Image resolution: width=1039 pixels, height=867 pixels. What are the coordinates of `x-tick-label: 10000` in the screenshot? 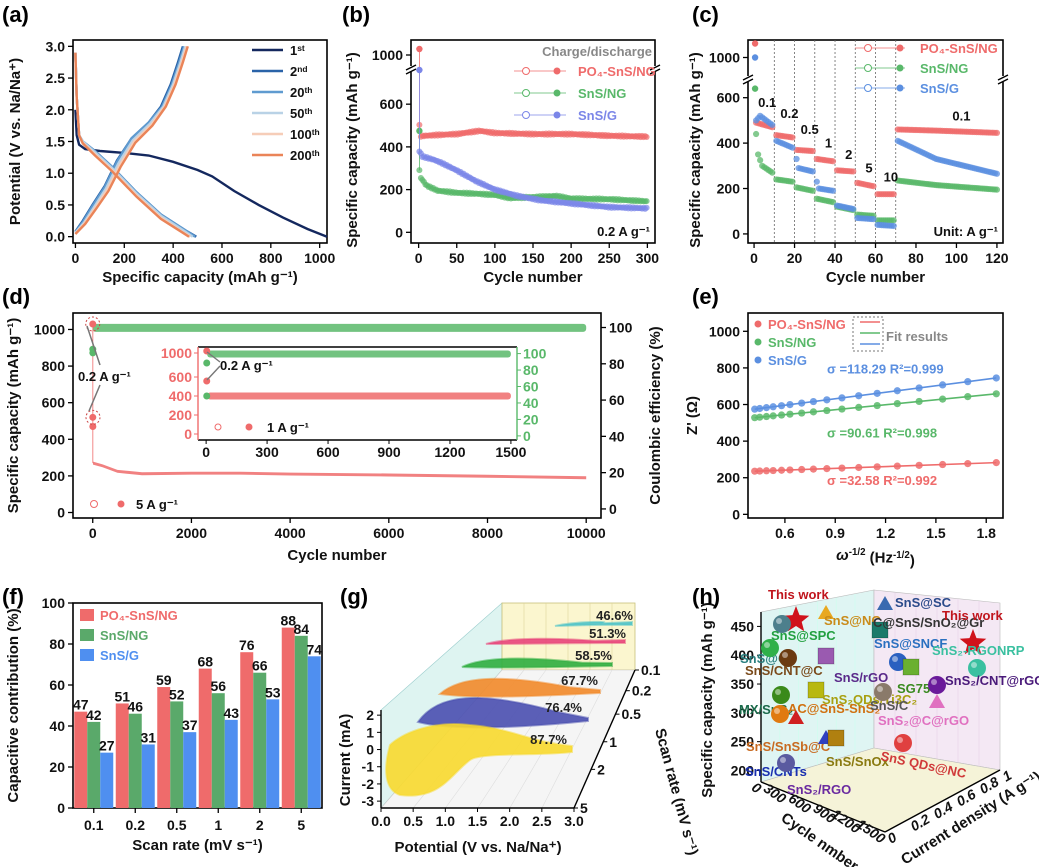 It's located at (586, 533).